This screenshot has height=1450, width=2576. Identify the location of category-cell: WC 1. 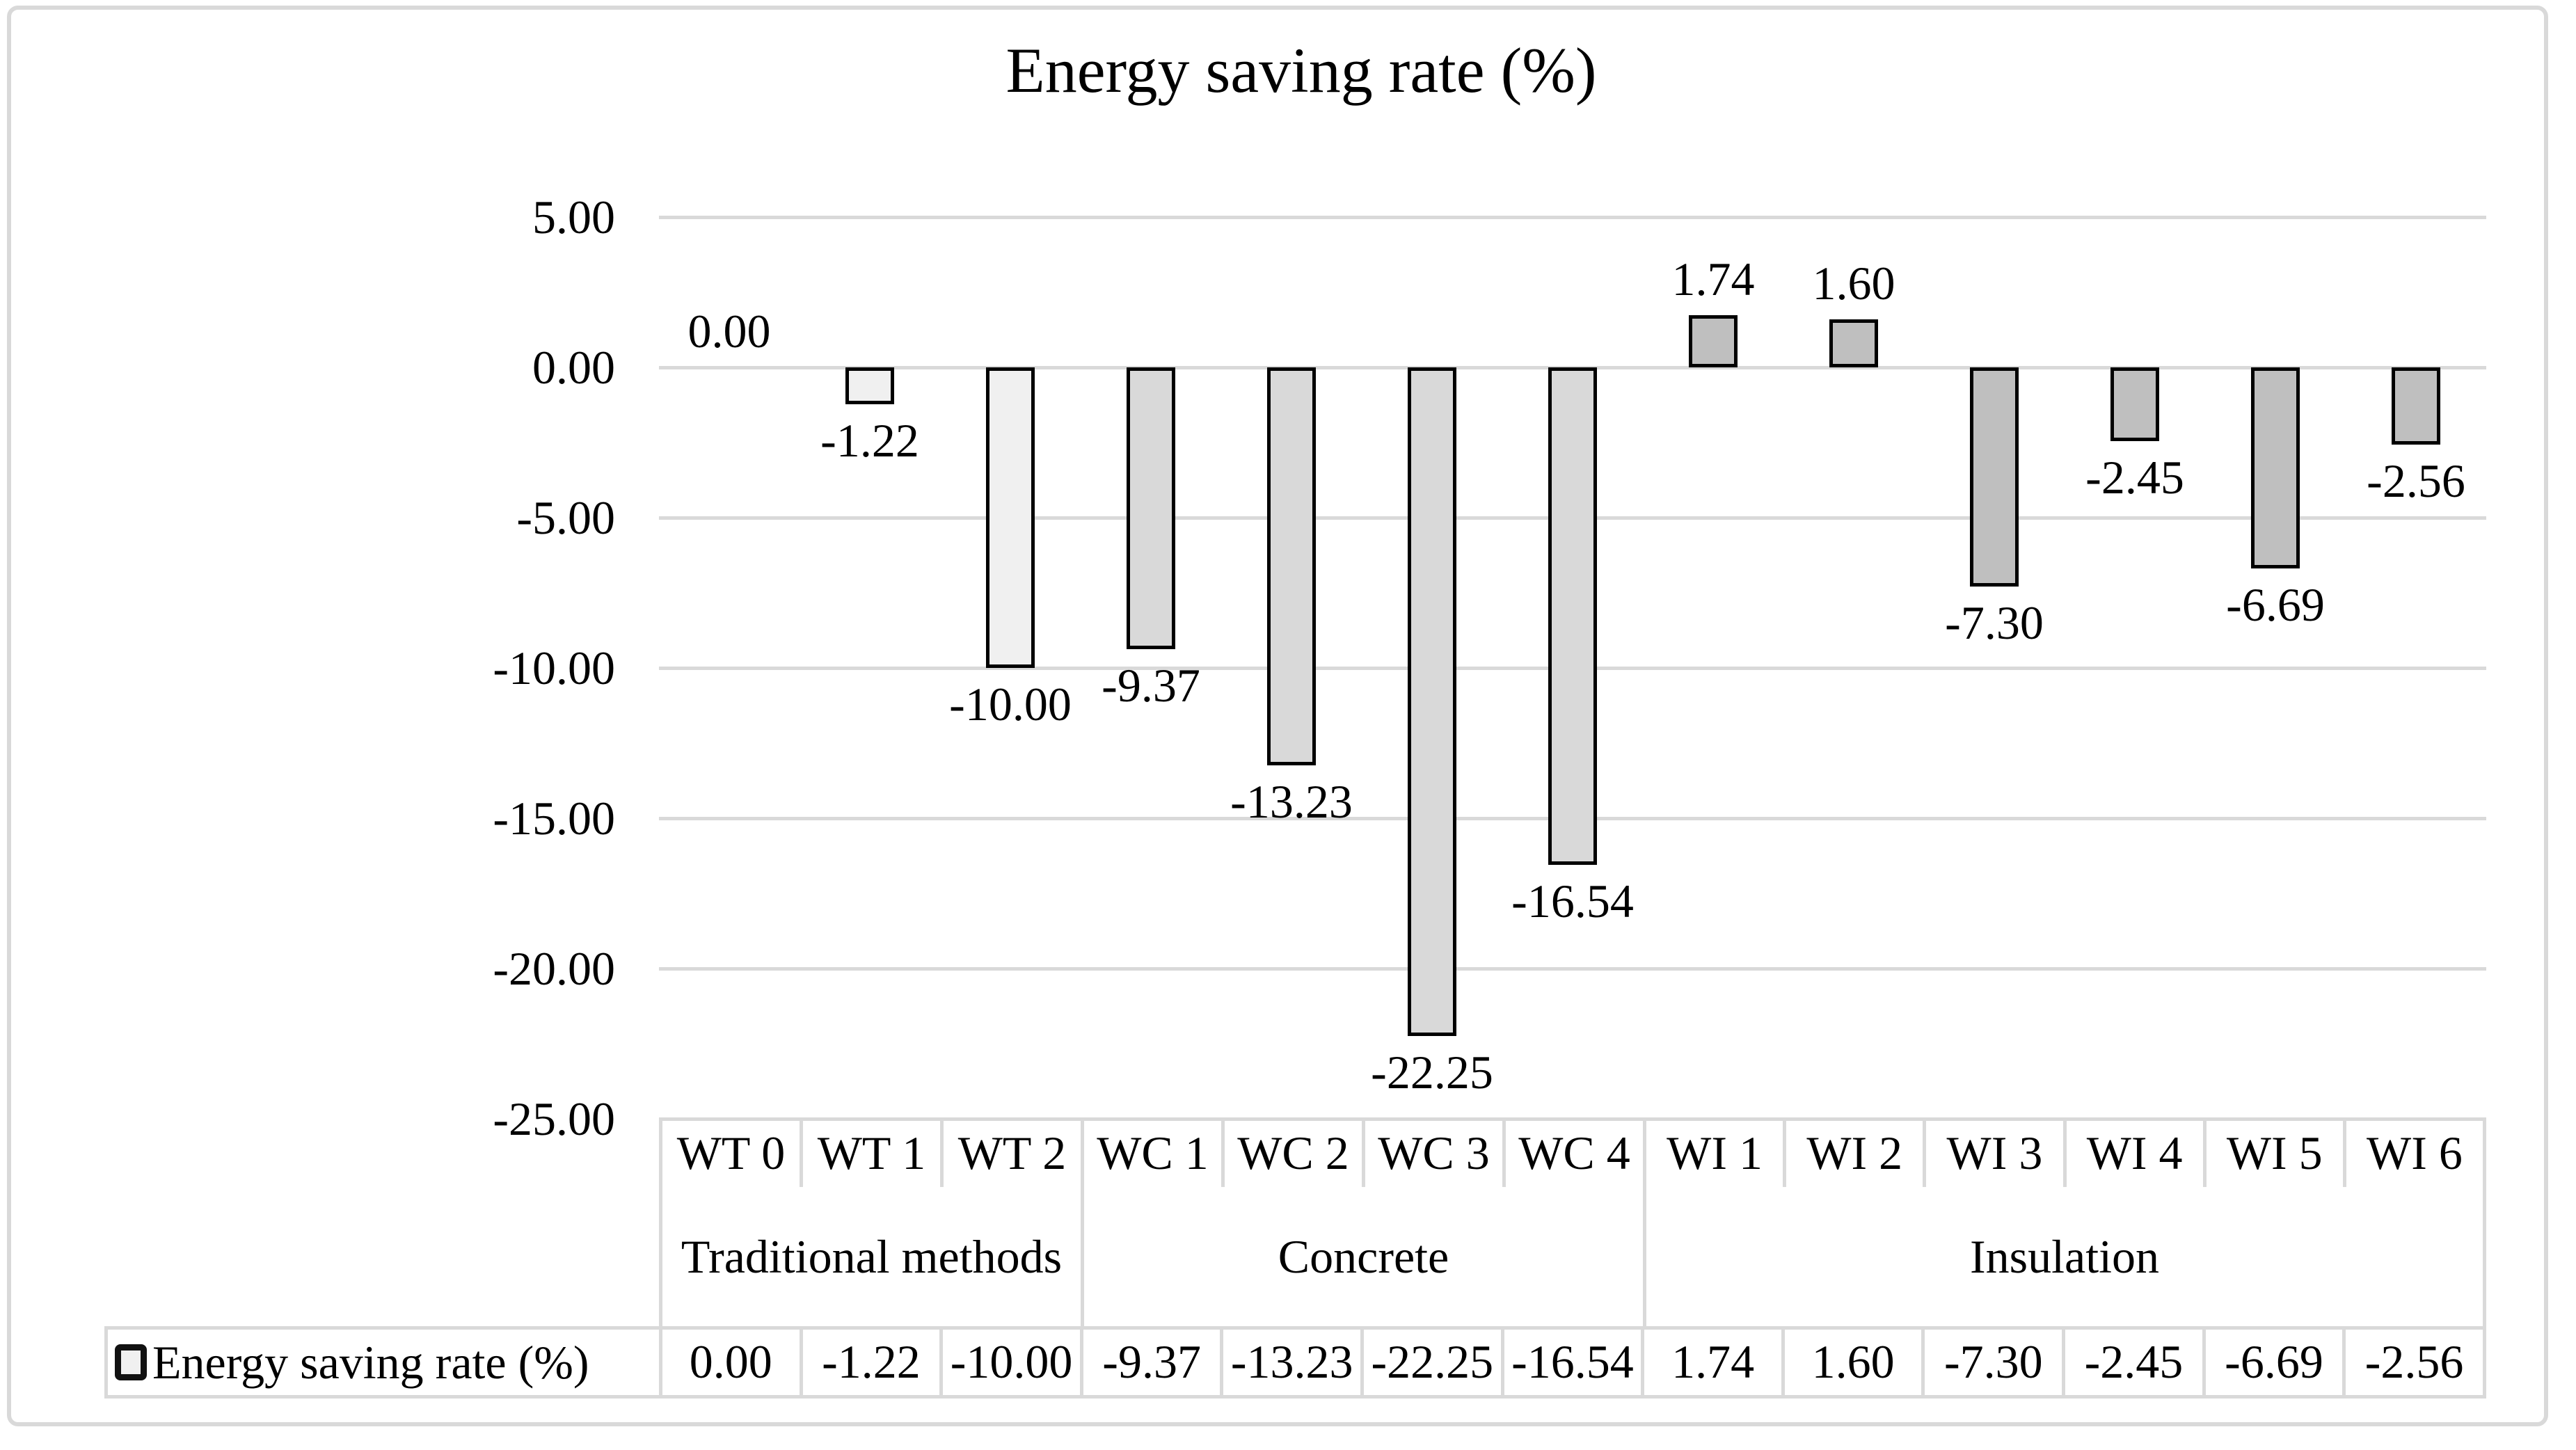
(1153, 1152).